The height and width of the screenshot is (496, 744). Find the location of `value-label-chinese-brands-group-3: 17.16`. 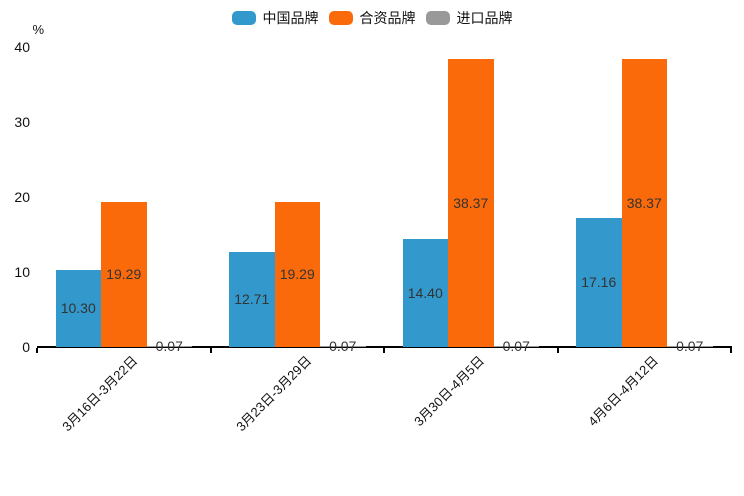

value-label-chinese-brands-group-3: 17.16 is located at coordinates (599, 282).